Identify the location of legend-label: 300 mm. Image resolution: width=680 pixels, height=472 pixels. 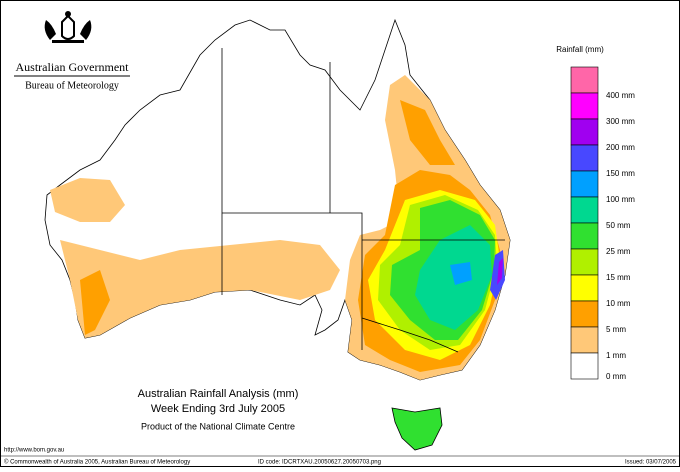
(620, 121).